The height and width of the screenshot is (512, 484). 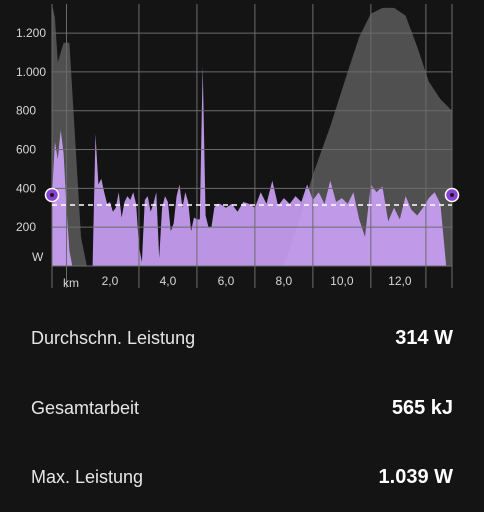 I want to click on x-tick-label: 2,0, so click(x=110, y=281).